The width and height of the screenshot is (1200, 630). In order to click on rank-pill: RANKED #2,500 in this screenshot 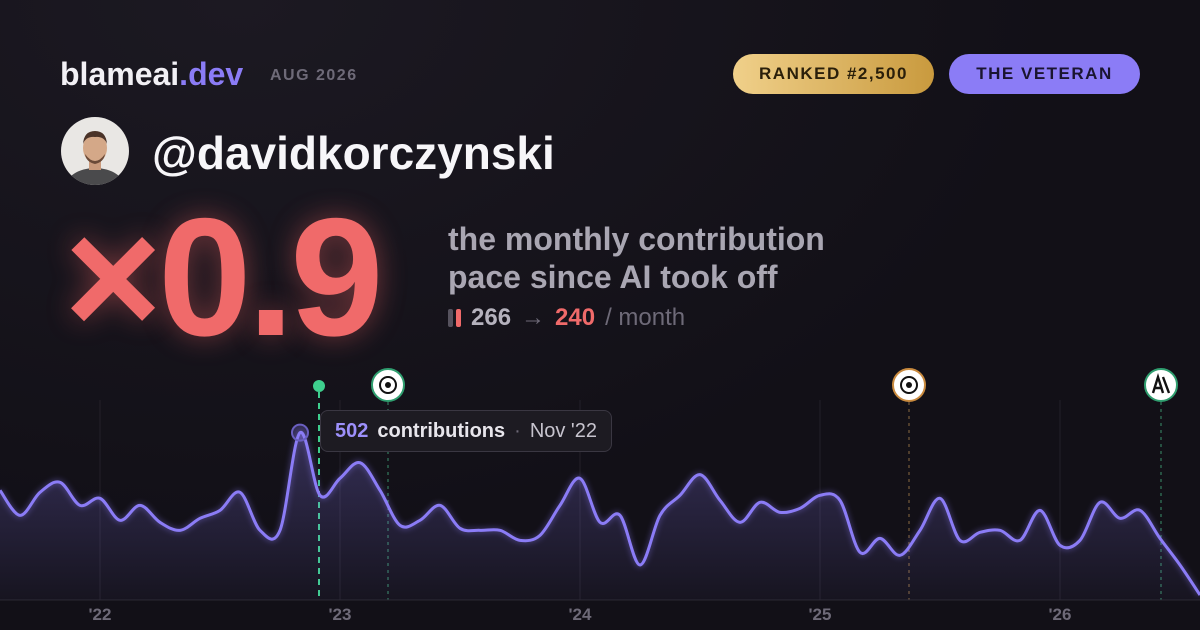, I will do `click(833, 74)`.